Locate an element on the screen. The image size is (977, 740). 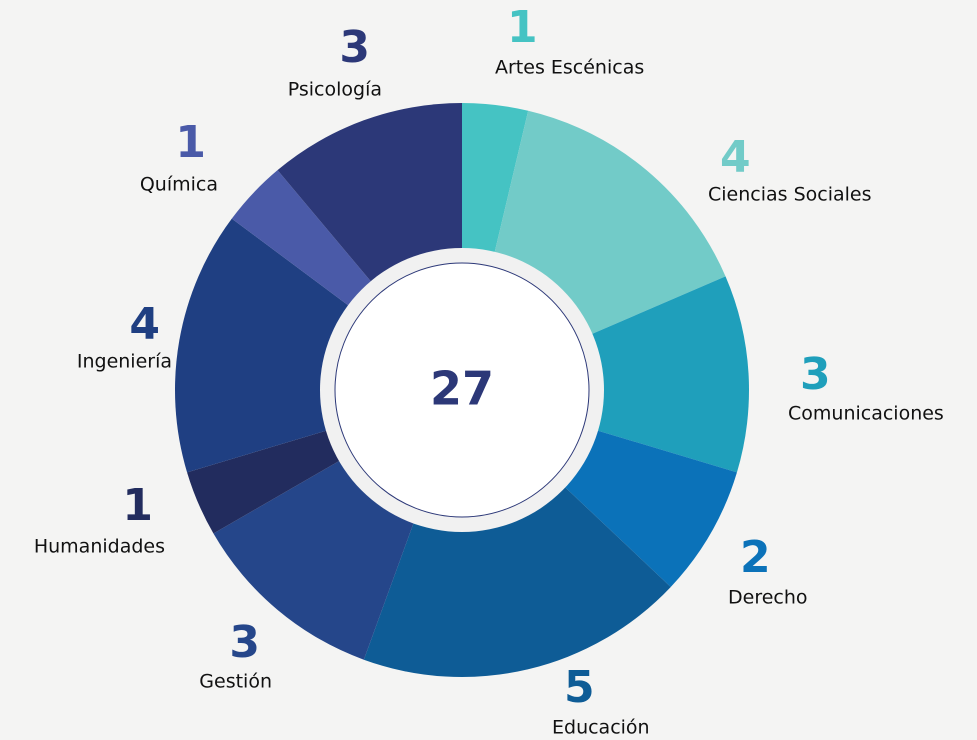
category-label: Psicología is located at coordinates (335, 90).